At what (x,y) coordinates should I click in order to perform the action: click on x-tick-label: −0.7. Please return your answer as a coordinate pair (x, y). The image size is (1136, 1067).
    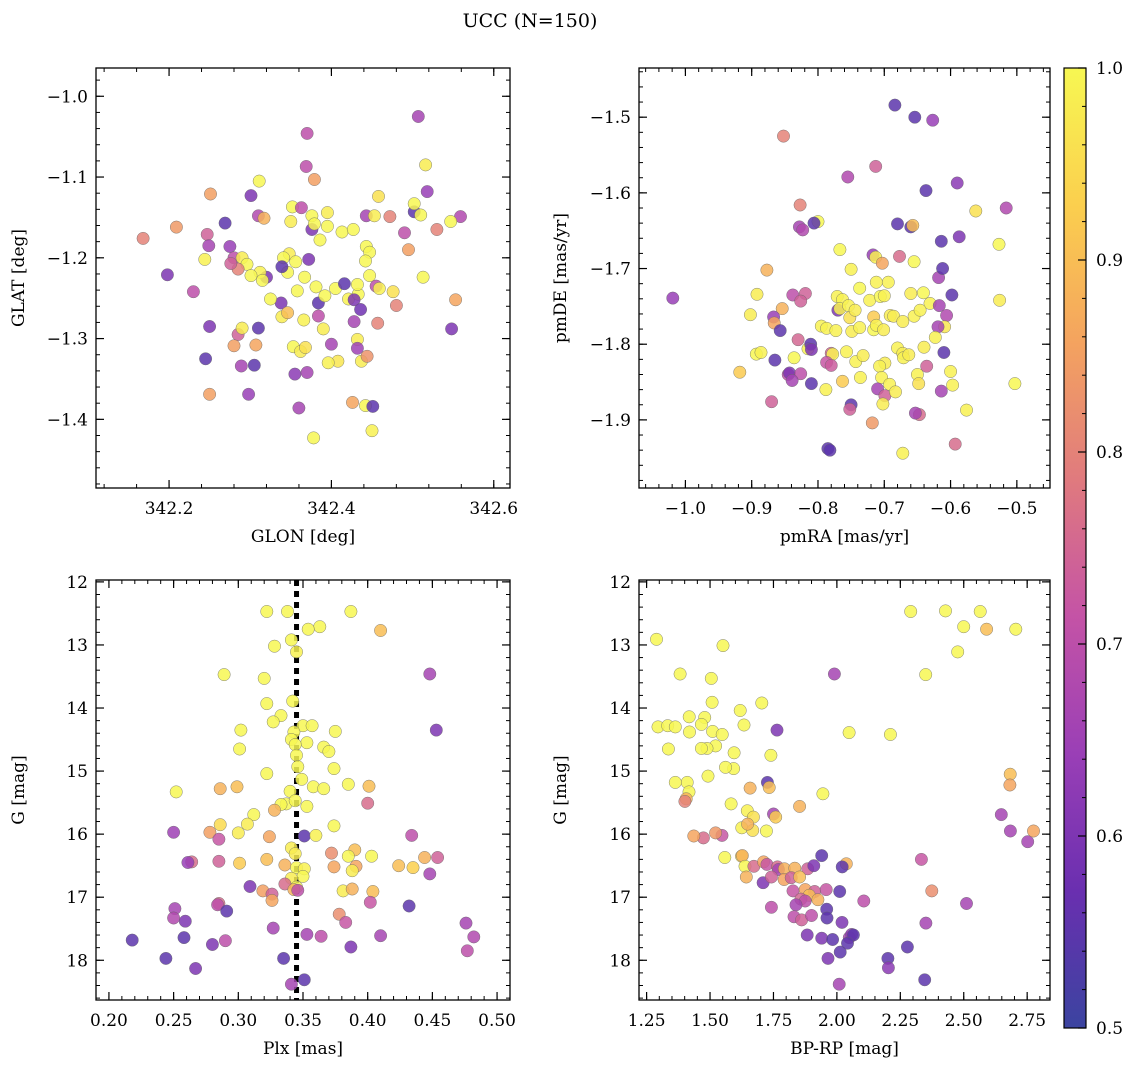
    Looking at the image, I should click on (884, 509).